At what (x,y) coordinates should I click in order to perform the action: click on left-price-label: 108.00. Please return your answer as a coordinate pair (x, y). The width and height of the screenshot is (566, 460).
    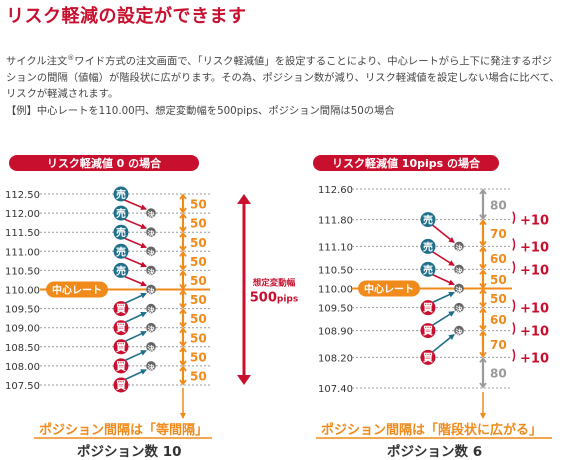
    Looking at the image, I should click on (22, 367).